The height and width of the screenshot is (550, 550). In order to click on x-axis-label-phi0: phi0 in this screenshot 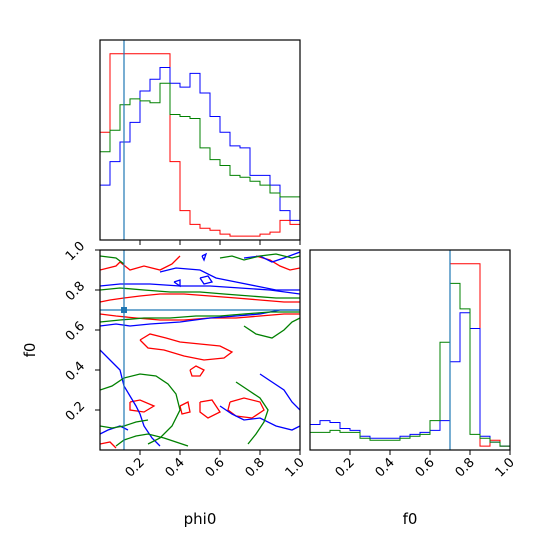, I will do `click(200, 519)`.